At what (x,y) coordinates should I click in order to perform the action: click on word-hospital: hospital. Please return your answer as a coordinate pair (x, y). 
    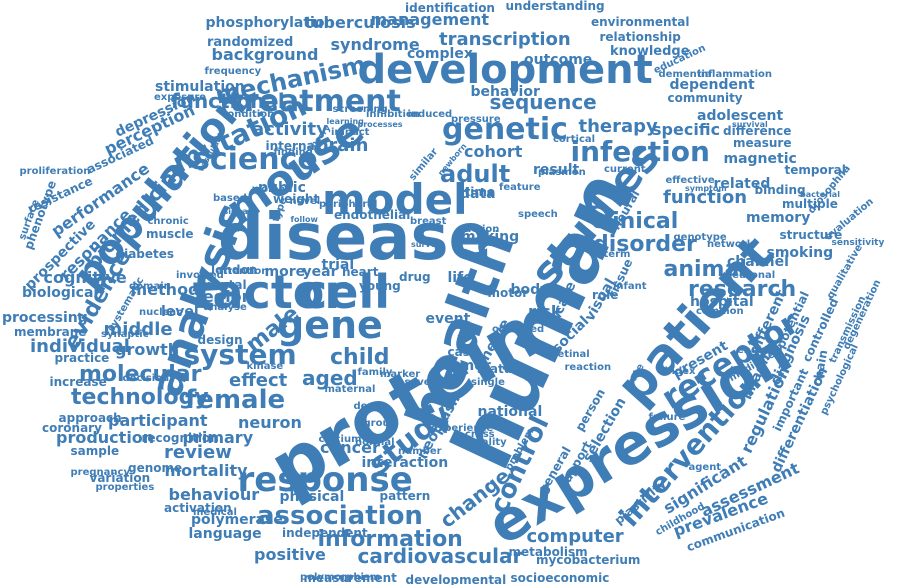
    Looking at the image, I should click on (722, 302).